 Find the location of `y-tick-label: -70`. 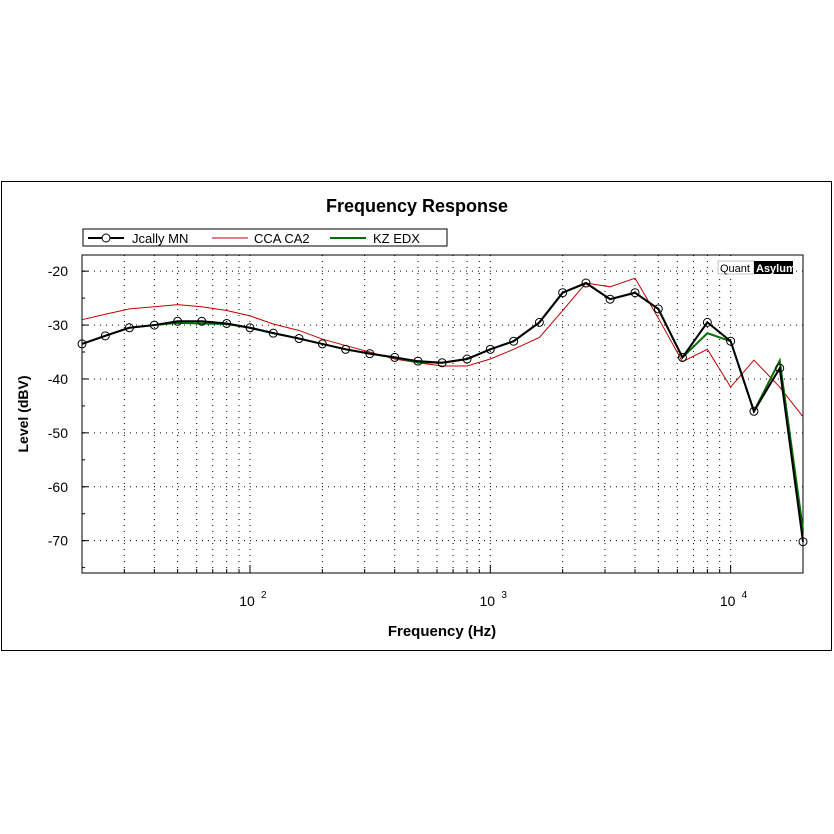

y-tick-label: -70 is located at coordinates (58, 541).